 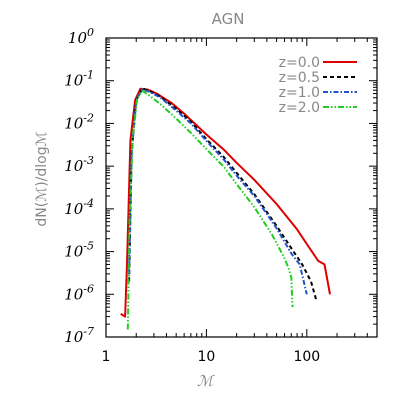 What do you see at coordinates (206, 357) in the screenshot?
I see `x-tick-label: 10` at bounding box center [206, 357].